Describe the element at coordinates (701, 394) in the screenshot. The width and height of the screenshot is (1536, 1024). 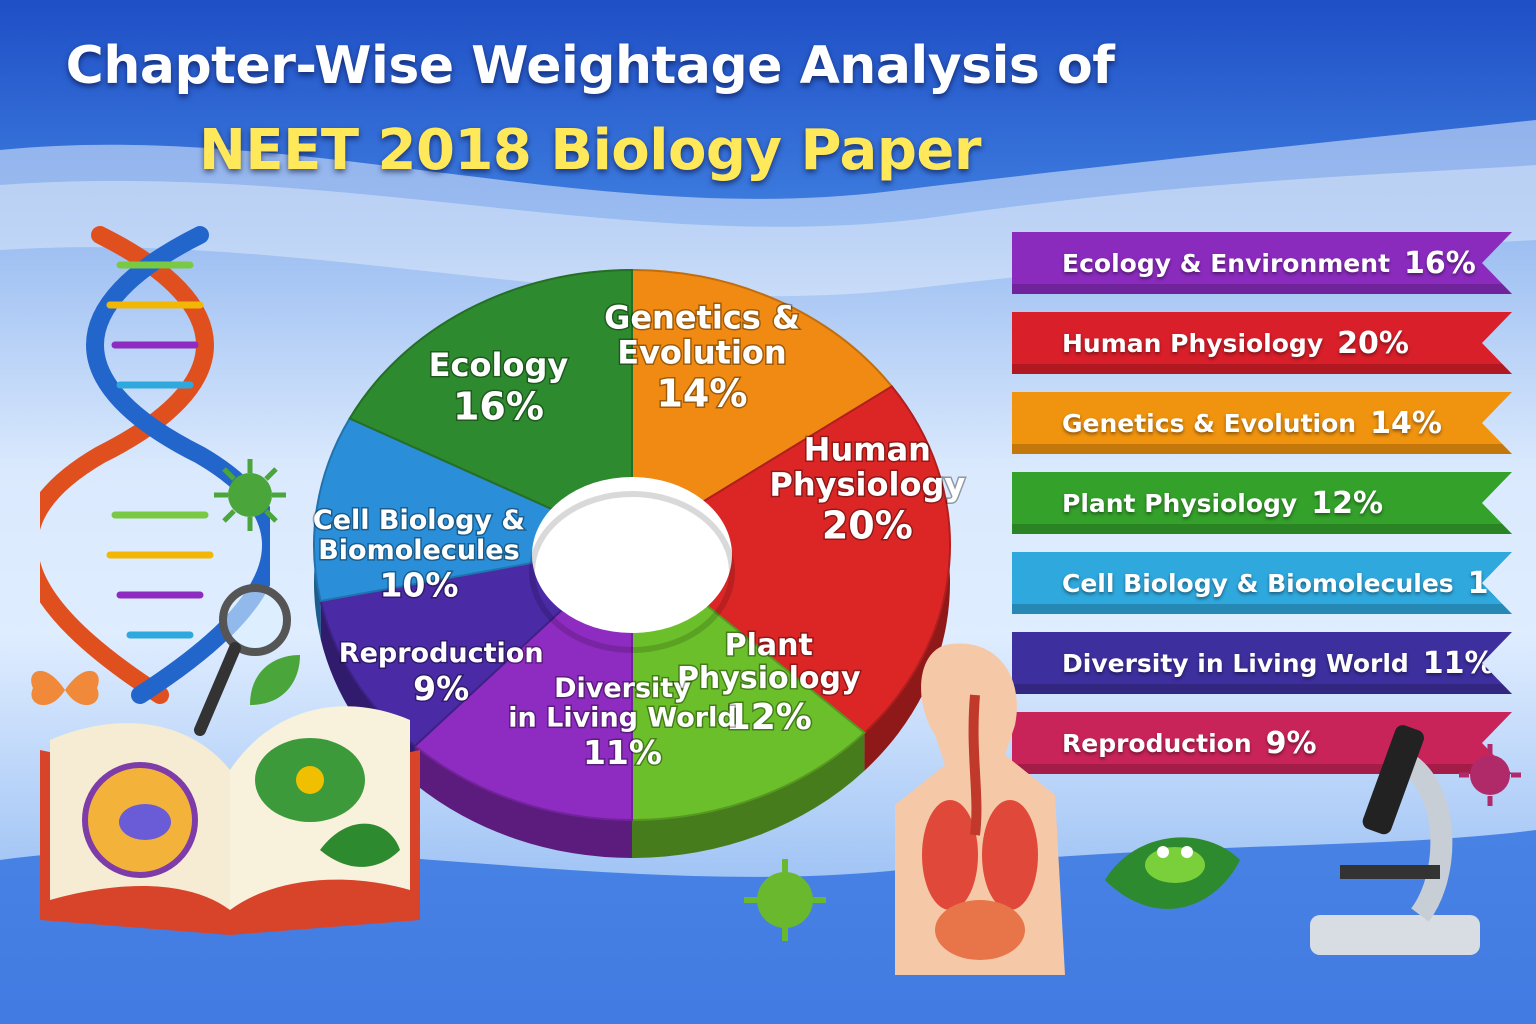
I see `slice-value-label: 14%` at that location.